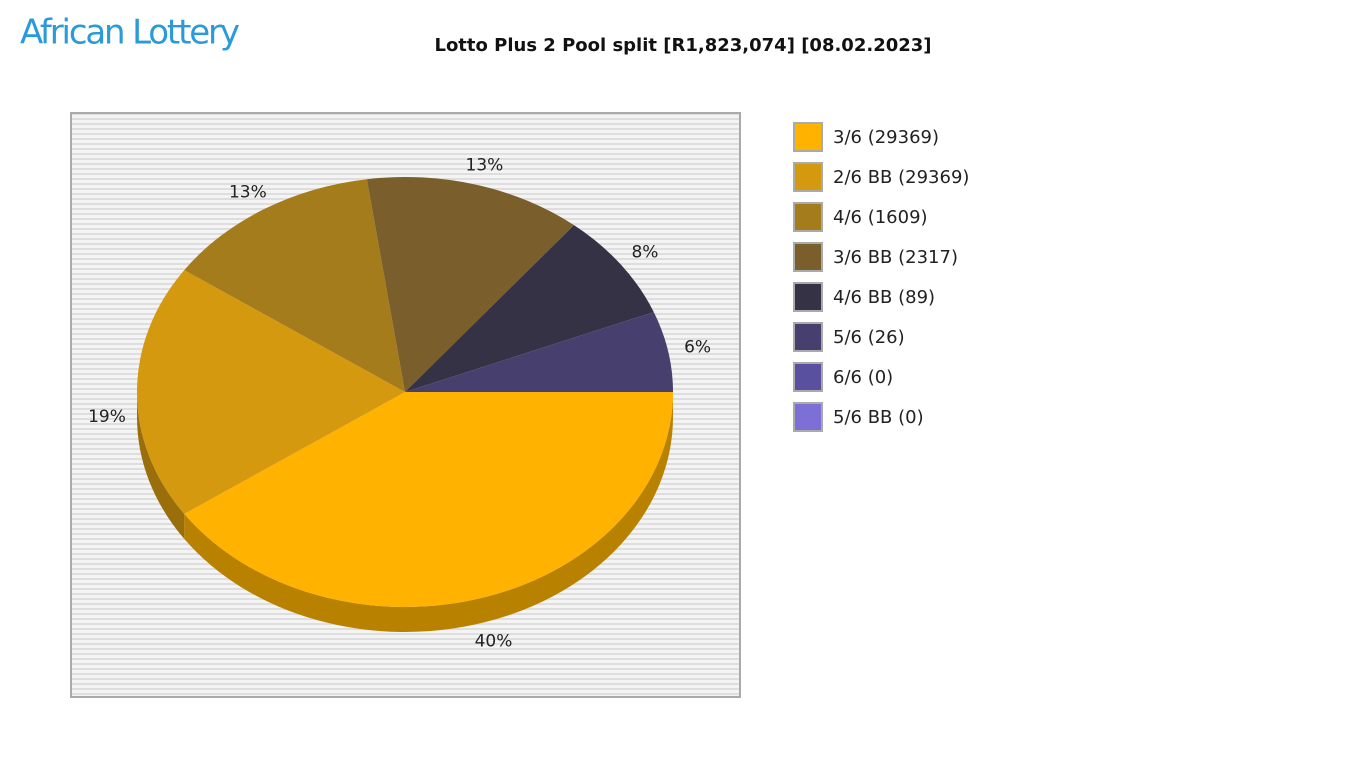  I want to click on slice-label: 8%, so click(644, 253).